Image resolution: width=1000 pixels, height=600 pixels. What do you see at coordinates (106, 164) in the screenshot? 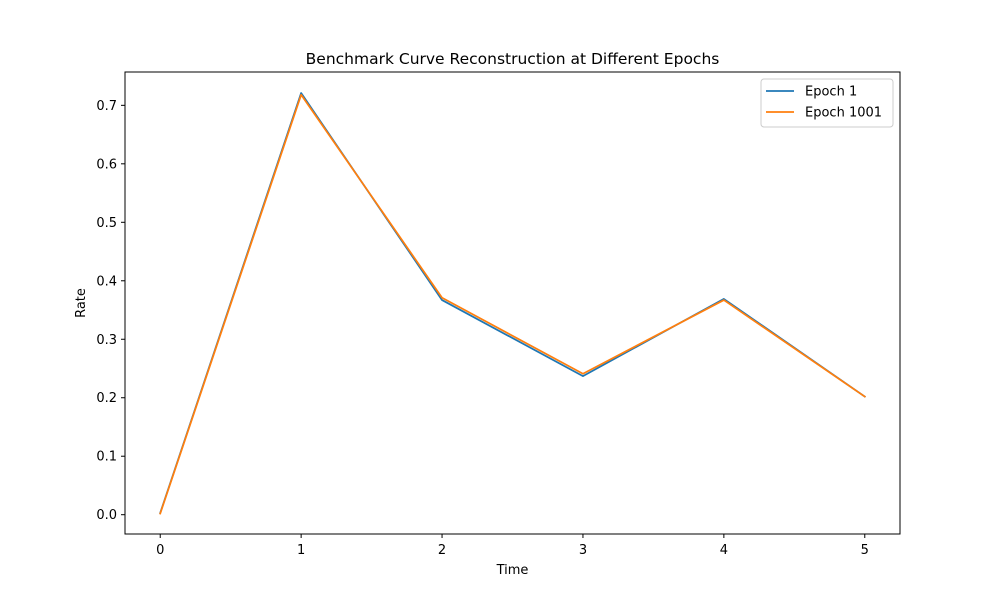
I see `y-tick-label: 0.6` at bounding box center [106, 164].